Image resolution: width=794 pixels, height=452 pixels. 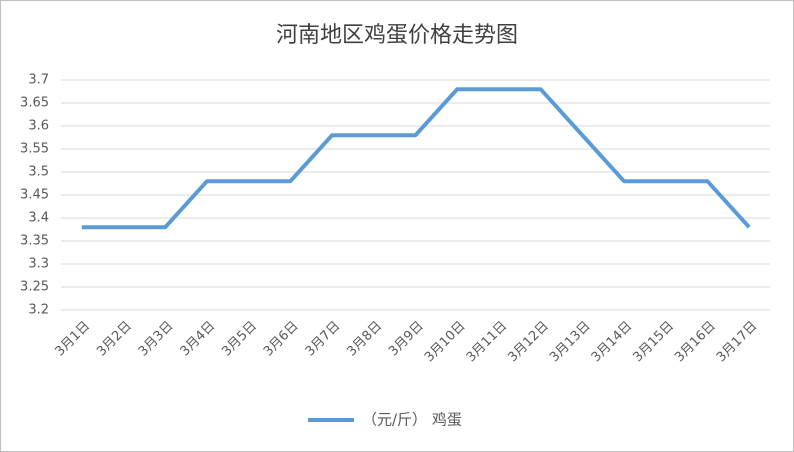 I want to click on y-tick-label: 3.25, so click(x=34, y=287).